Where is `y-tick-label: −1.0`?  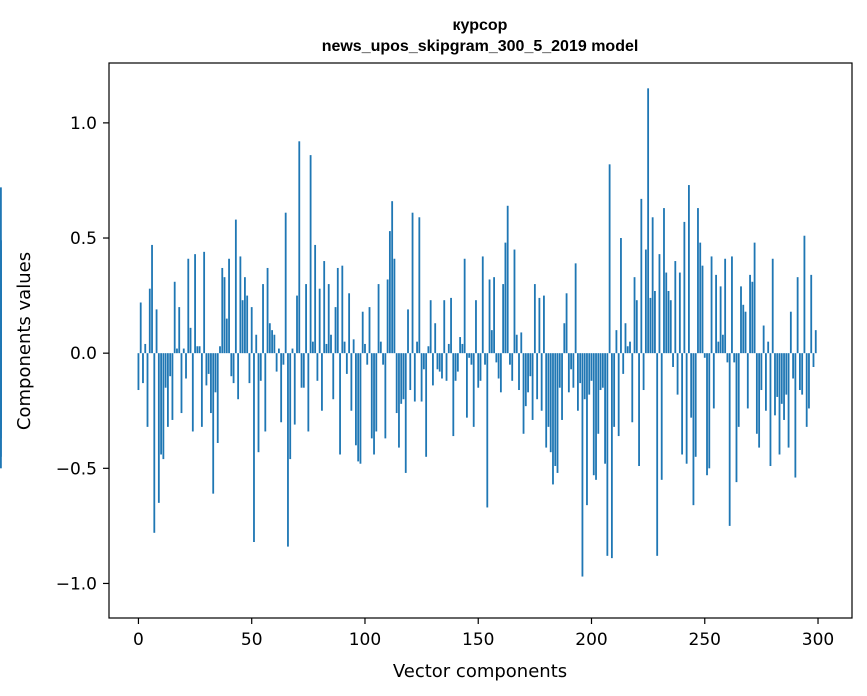 y-tick-label: −1.0 is located at coordinates (76, 584).